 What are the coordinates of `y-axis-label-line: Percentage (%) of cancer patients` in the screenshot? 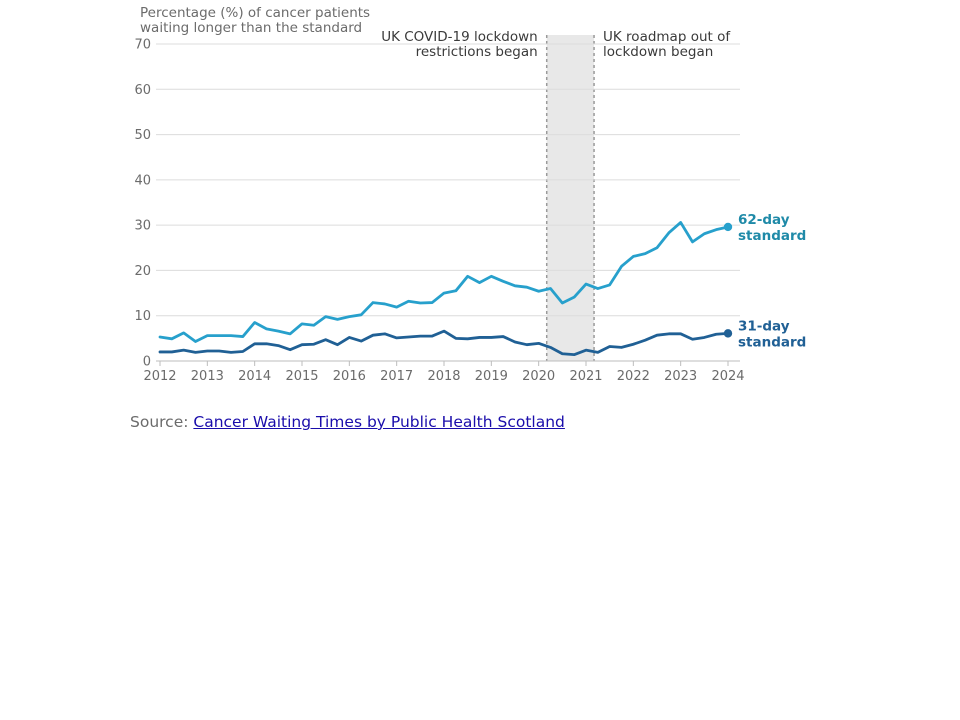 It's located at (255, 13).